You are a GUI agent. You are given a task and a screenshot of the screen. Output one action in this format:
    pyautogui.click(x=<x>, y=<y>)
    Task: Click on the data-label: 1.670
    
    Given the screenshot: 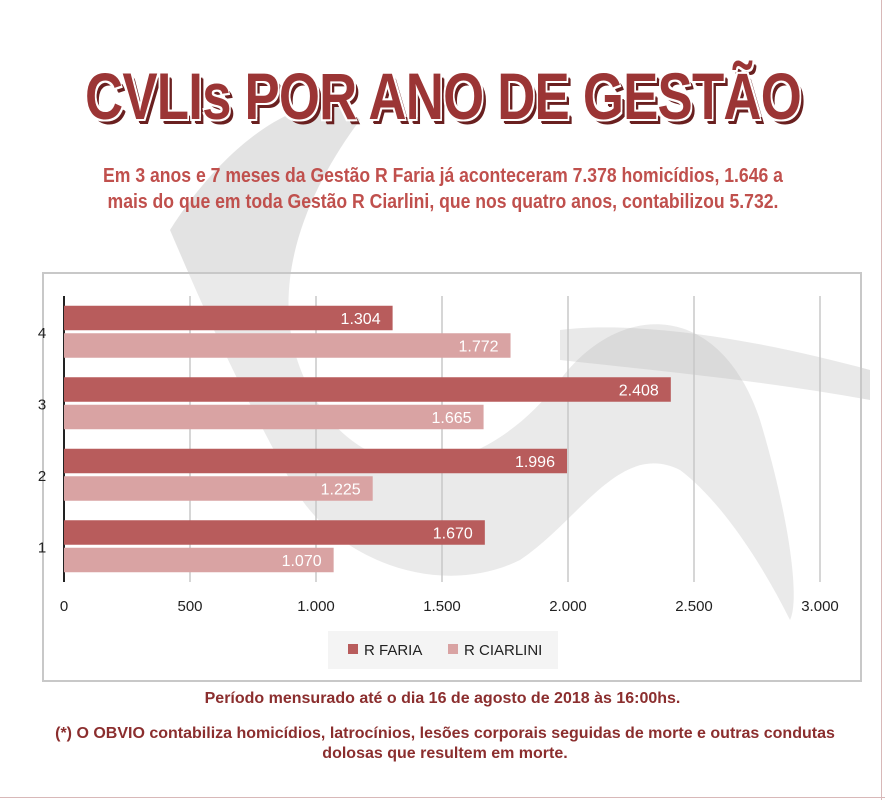 What is the action you would take?
    pyautogui.click(x=453, y=534)
    